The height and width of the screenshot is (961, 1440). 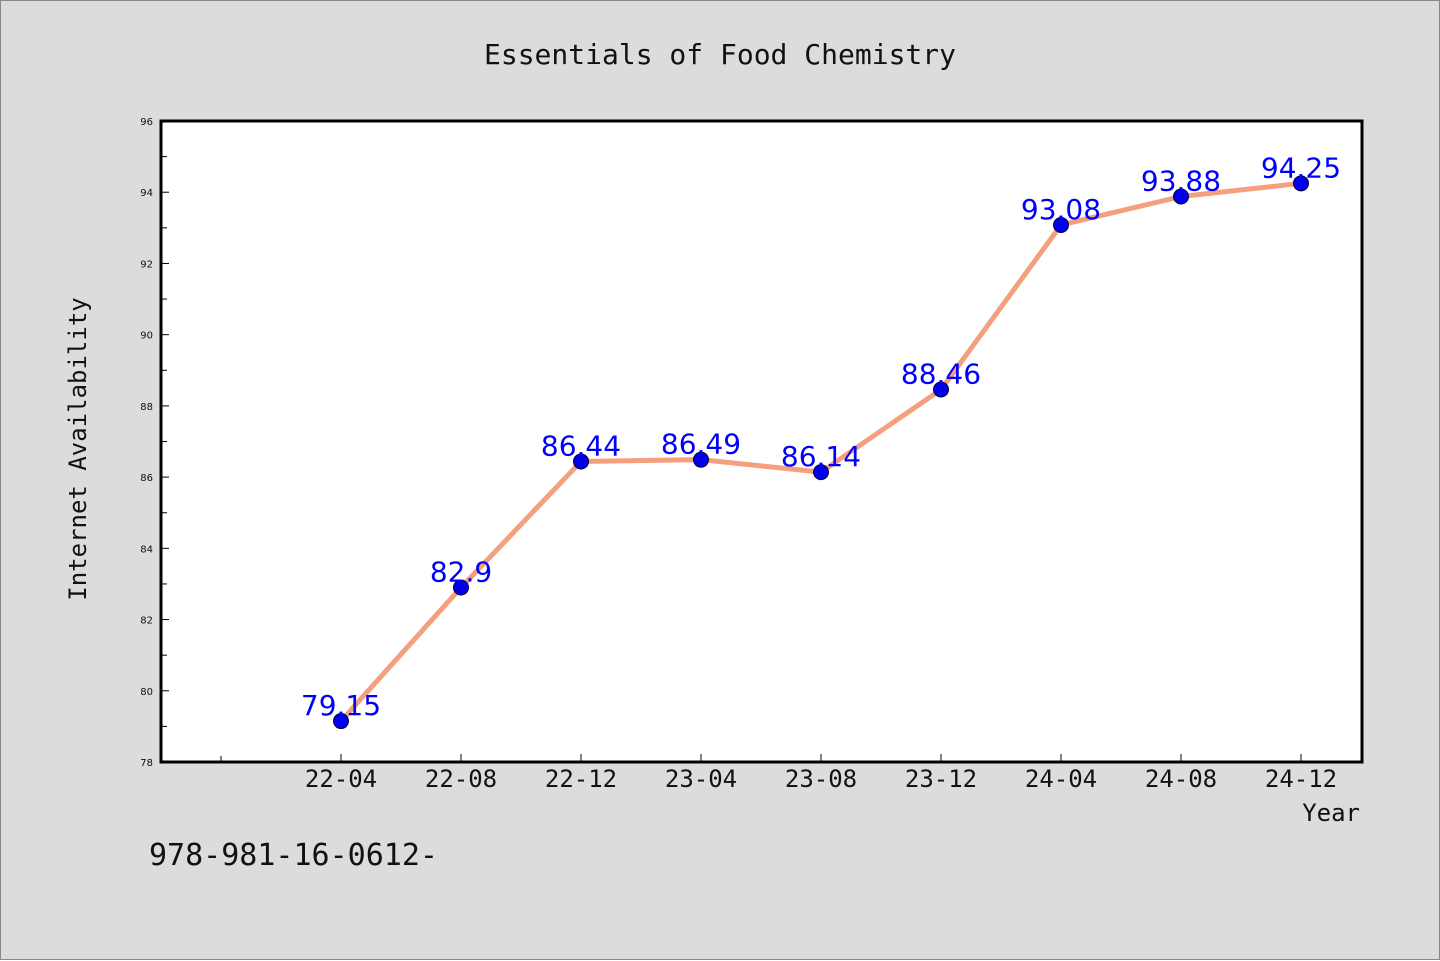 I want to click on y-tick-label: 78, so click(x=146, y=763).